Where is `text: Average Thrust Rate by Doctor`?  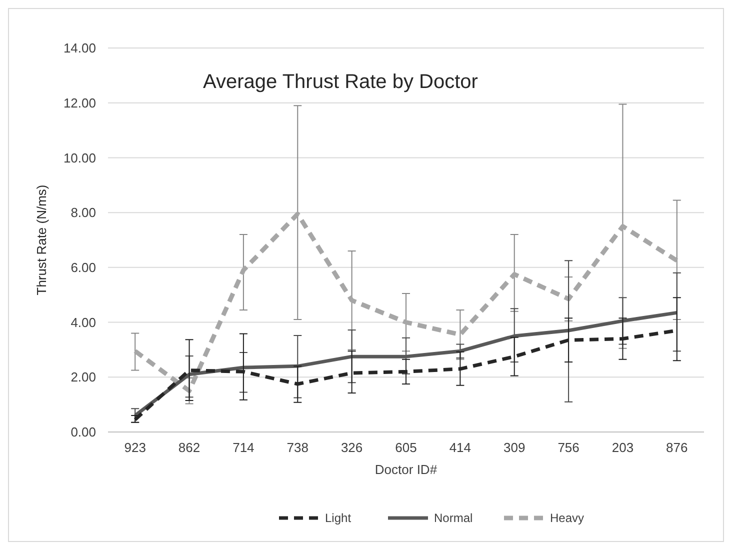 text: Average Thrust Rate by Doctor is located at coordinates (340, 82).